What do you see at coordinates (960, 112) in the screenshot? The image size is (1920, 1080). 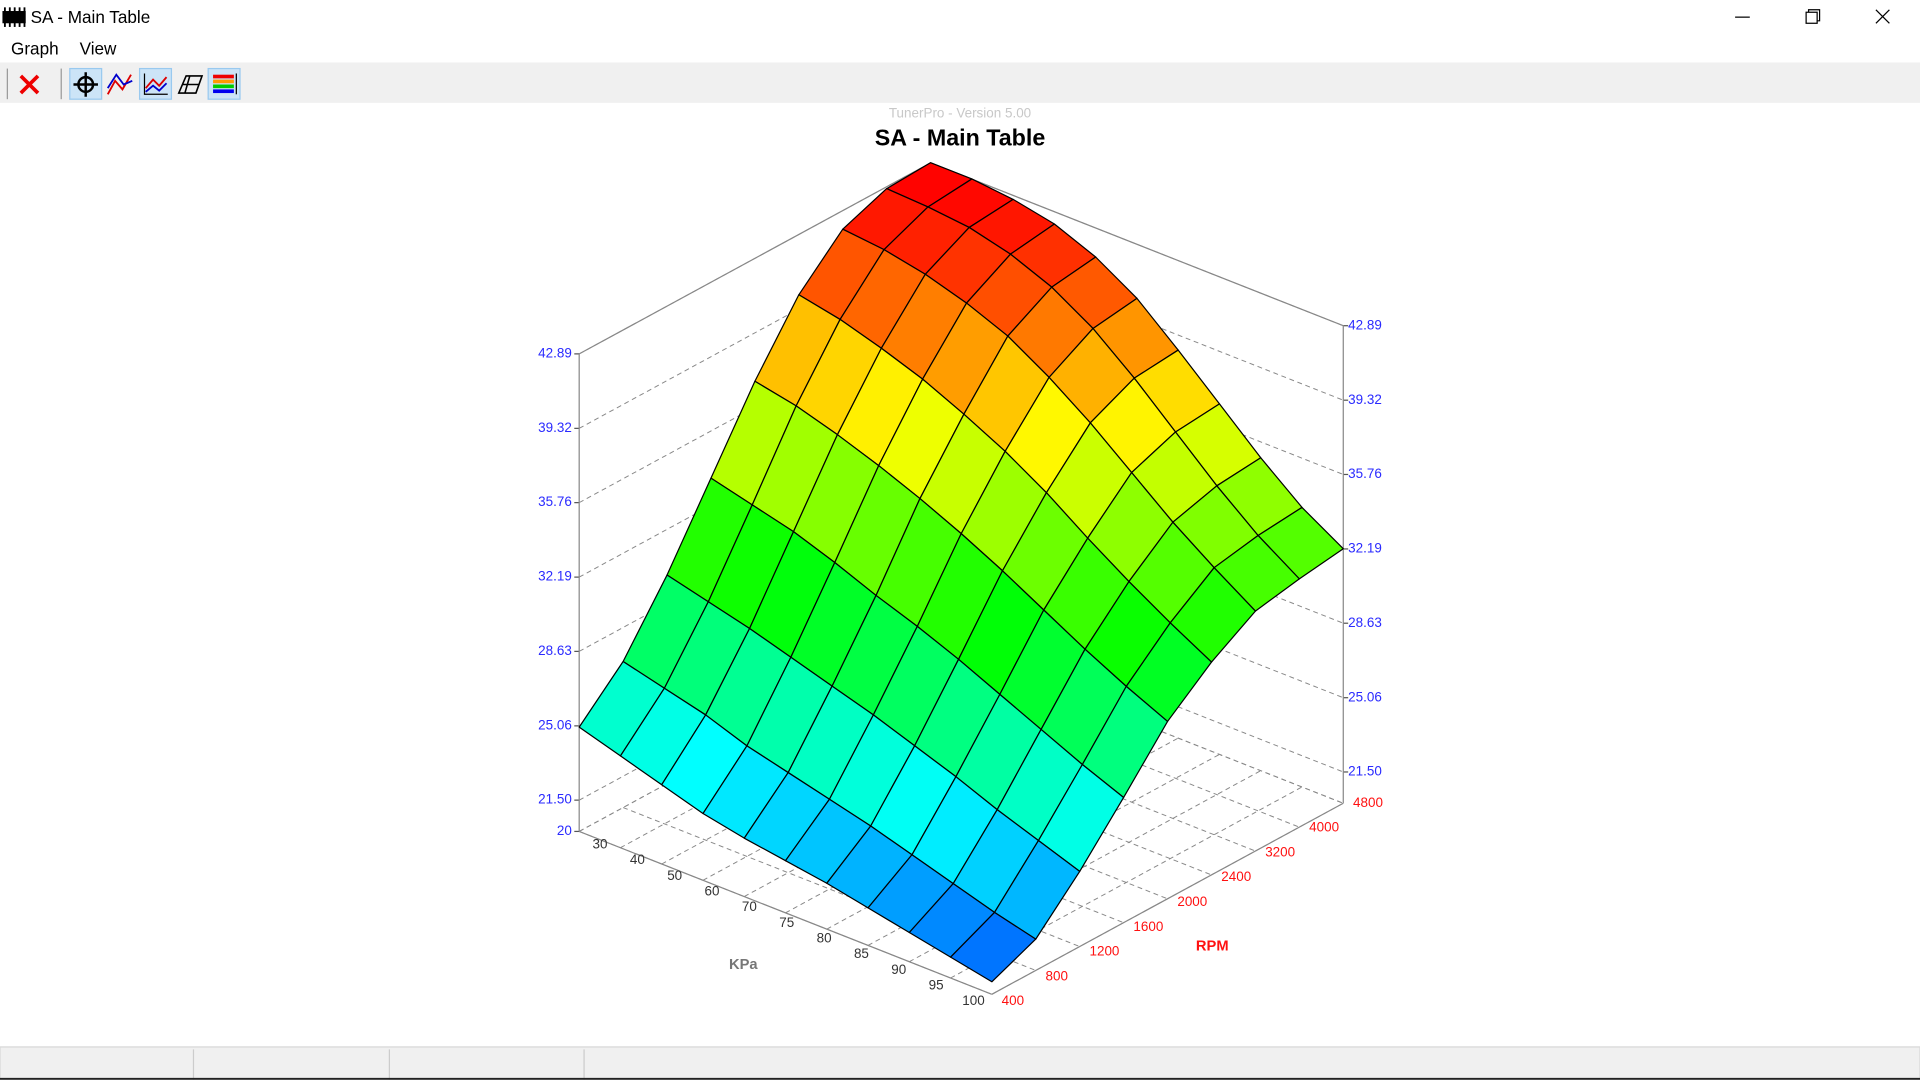 I see `chart-subtitle: TunerPro - Version 5.00` at bounding box center [960, 112].